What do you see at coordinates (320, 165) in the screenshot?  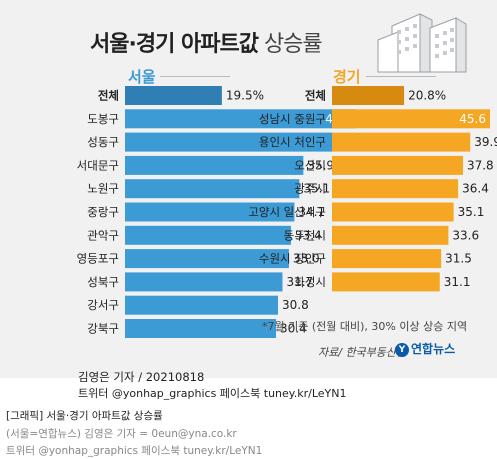 I see `seoul-value-label: 35.9` at bounding box center [320, 165].